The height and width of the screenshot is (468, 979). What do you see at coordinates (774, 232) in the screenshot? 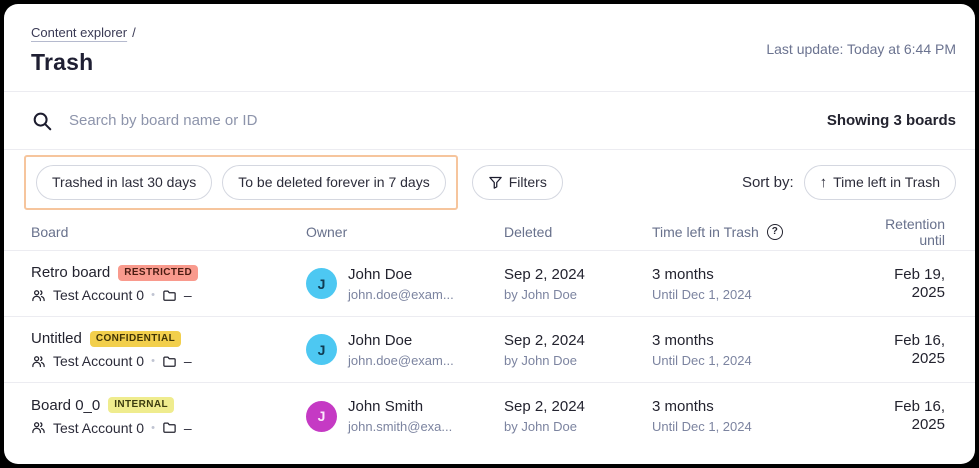
I see `help-icon: ?` at bounding box center [774, 232].